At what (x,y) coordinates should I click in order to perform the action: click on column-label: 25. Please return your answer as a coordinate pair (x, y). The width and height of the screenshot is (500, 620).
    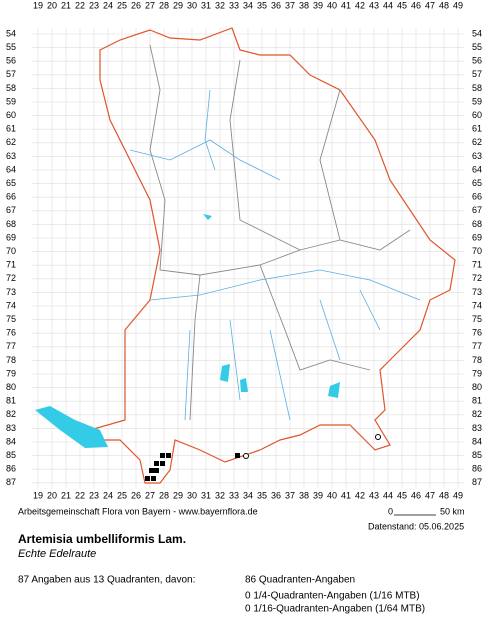
    Looking at the image, I should click on (122, 5).